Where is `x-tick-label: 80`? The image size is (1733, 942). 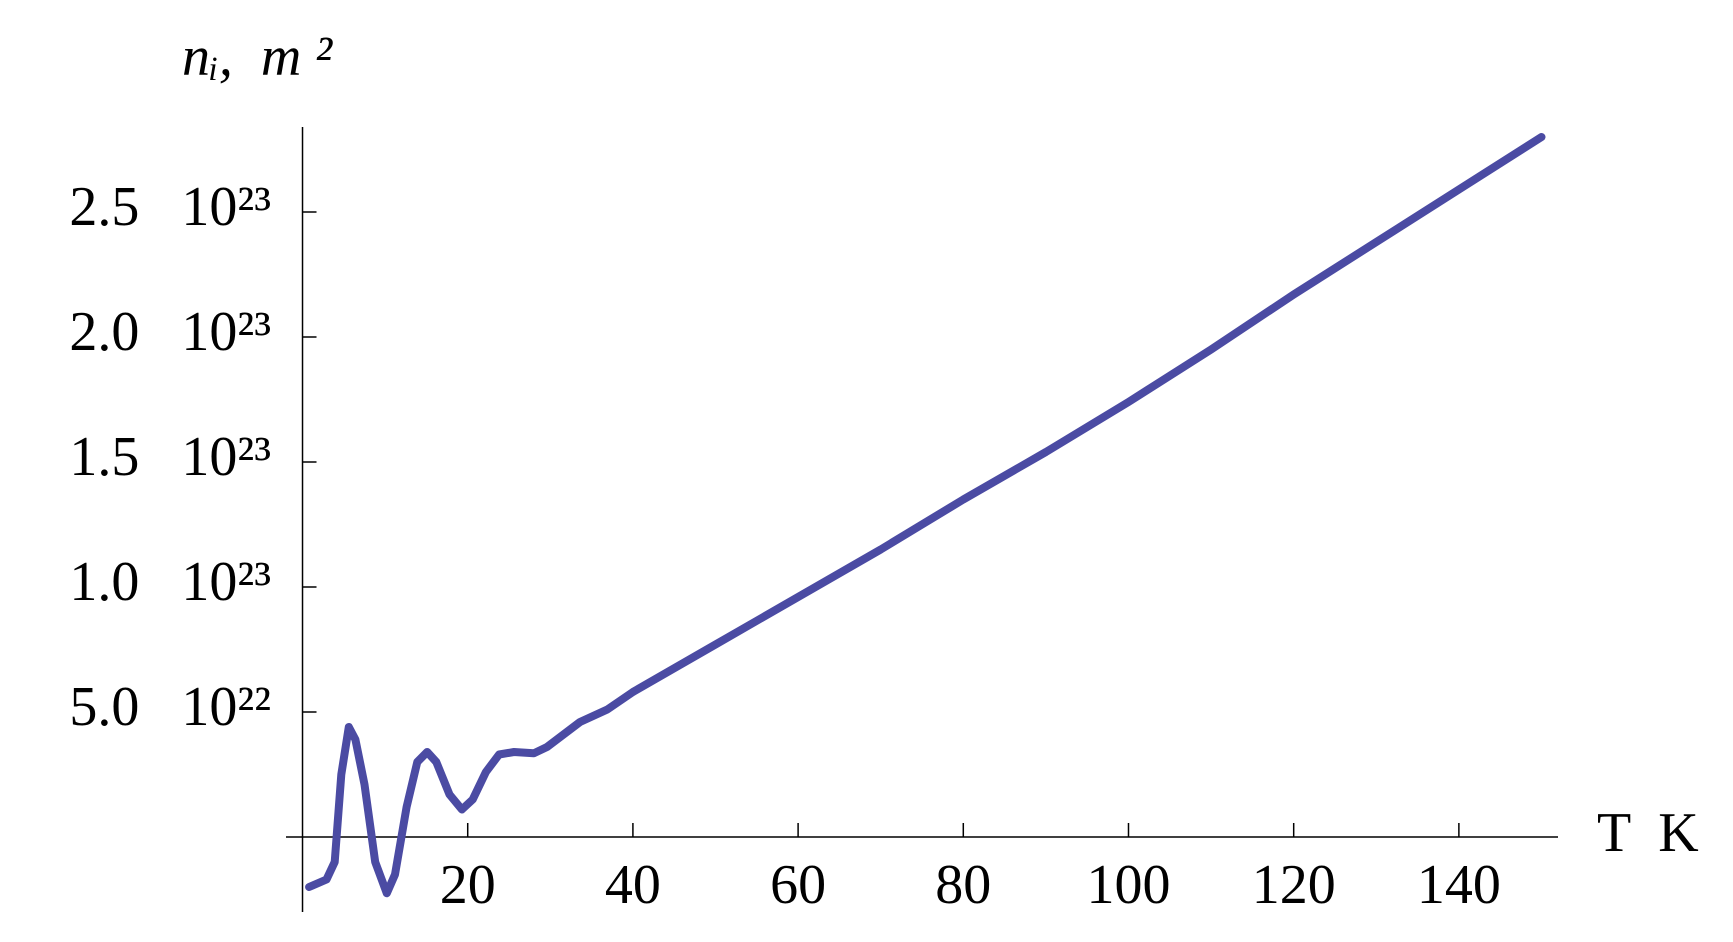 x-tick-label: 80 is located at coordinates (963, 885).